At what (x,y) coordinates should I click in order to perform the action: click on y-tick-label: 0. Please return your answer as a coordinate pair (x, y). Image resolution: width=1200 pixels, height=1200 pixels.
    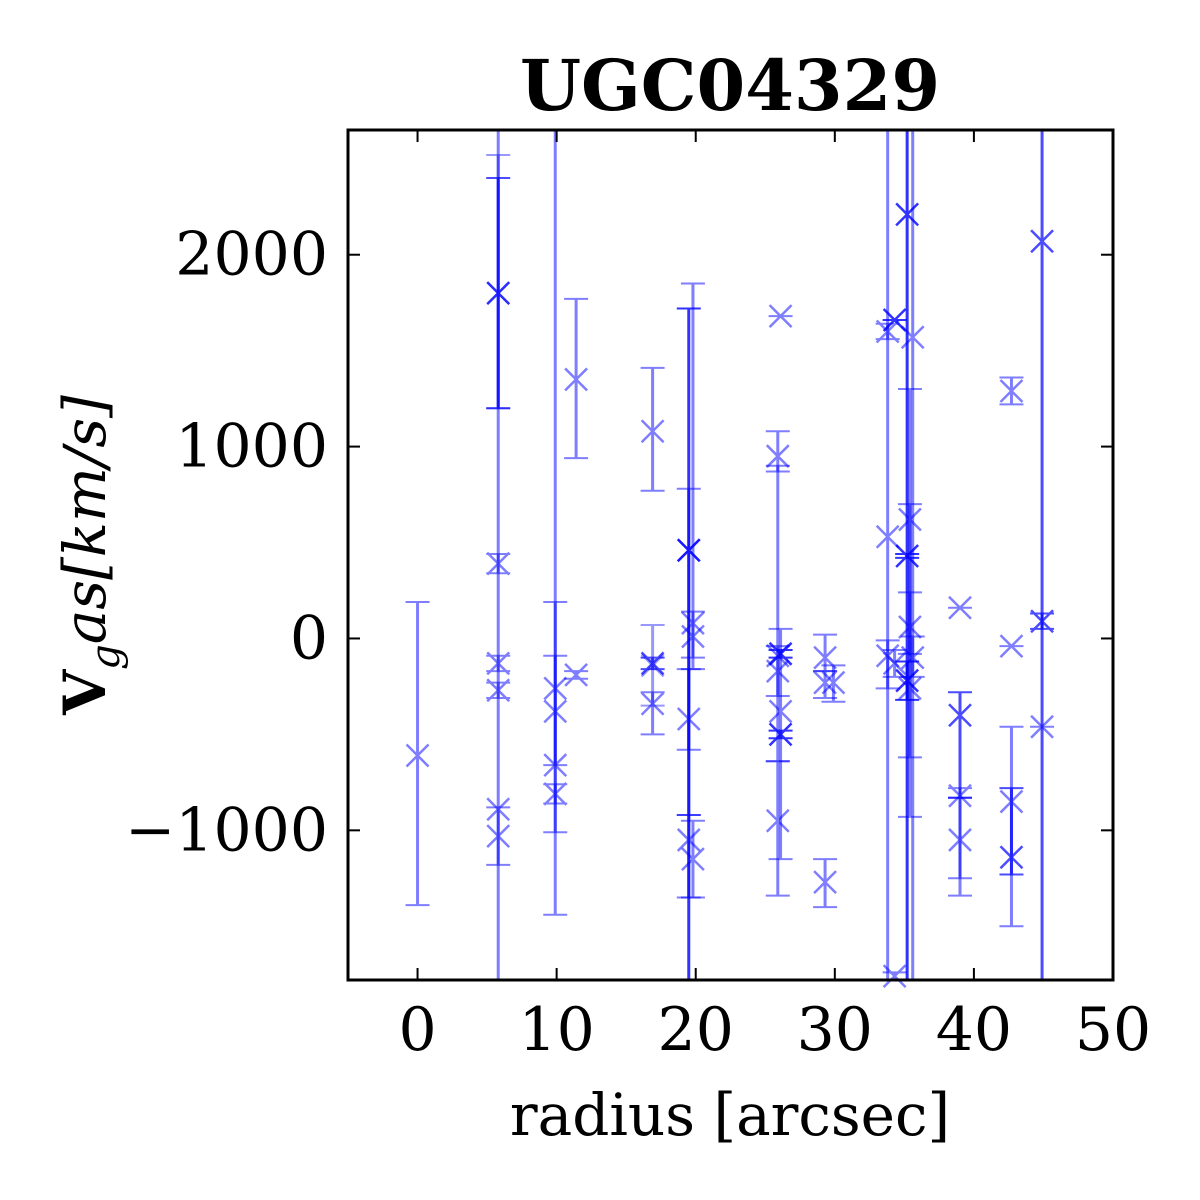
    Looking at the image, I should click on (309, 638).